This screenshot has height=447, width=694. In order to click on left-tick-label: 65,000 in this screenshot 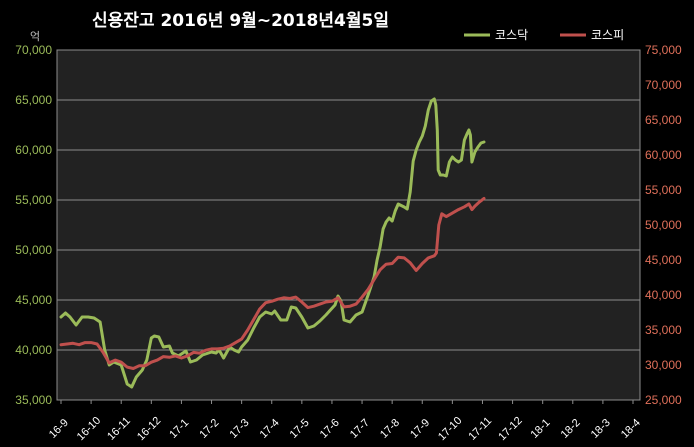, I will do `click(33, 100)`.